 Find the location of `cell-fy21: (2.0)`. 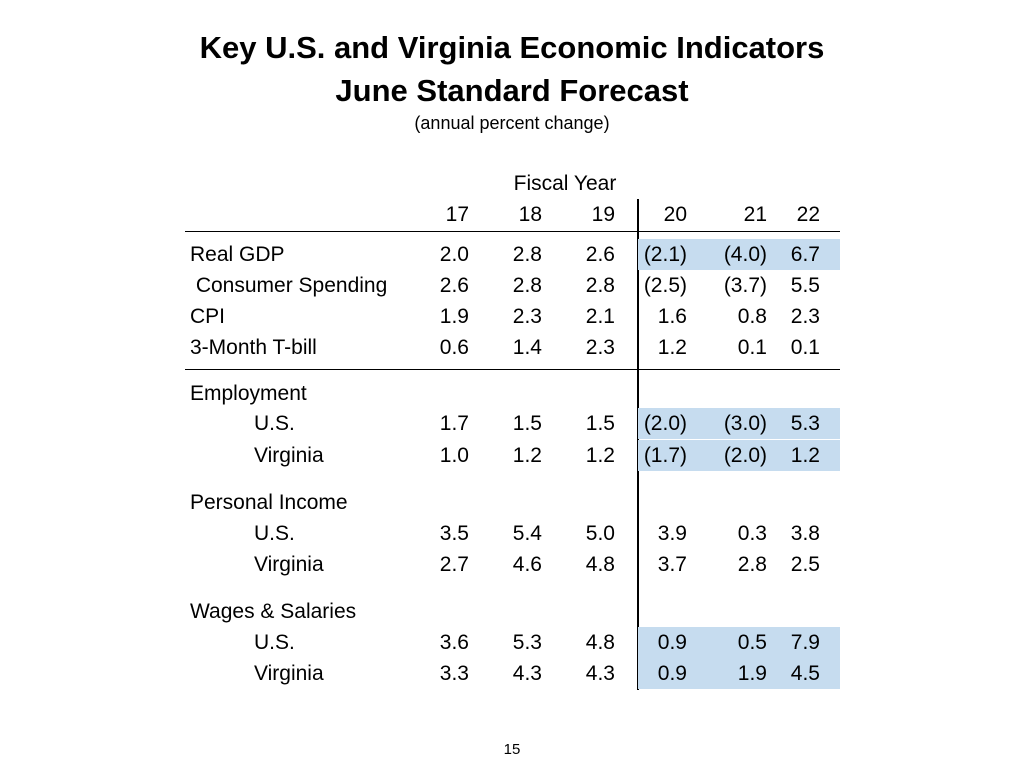

cell-fy21: (2.0) is located at coordinates (745, 455).